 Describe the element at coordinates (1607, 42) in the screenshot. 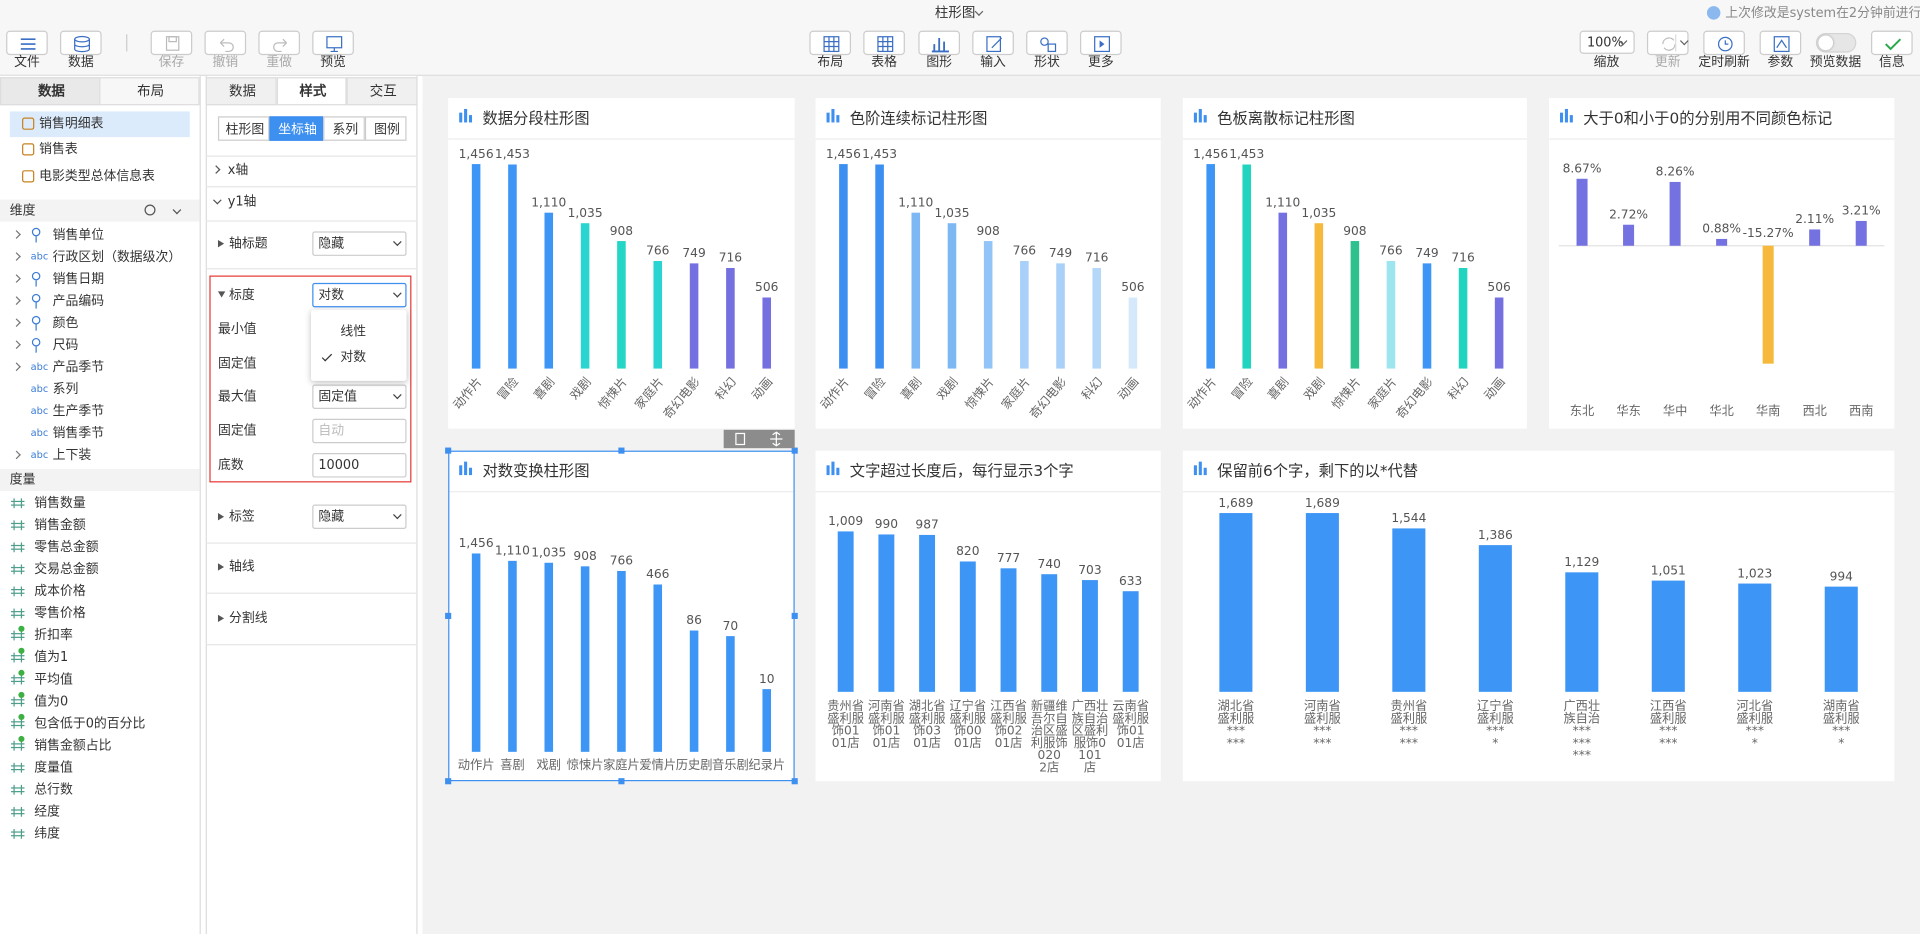

I see `zoom-select: 100%` at that location.